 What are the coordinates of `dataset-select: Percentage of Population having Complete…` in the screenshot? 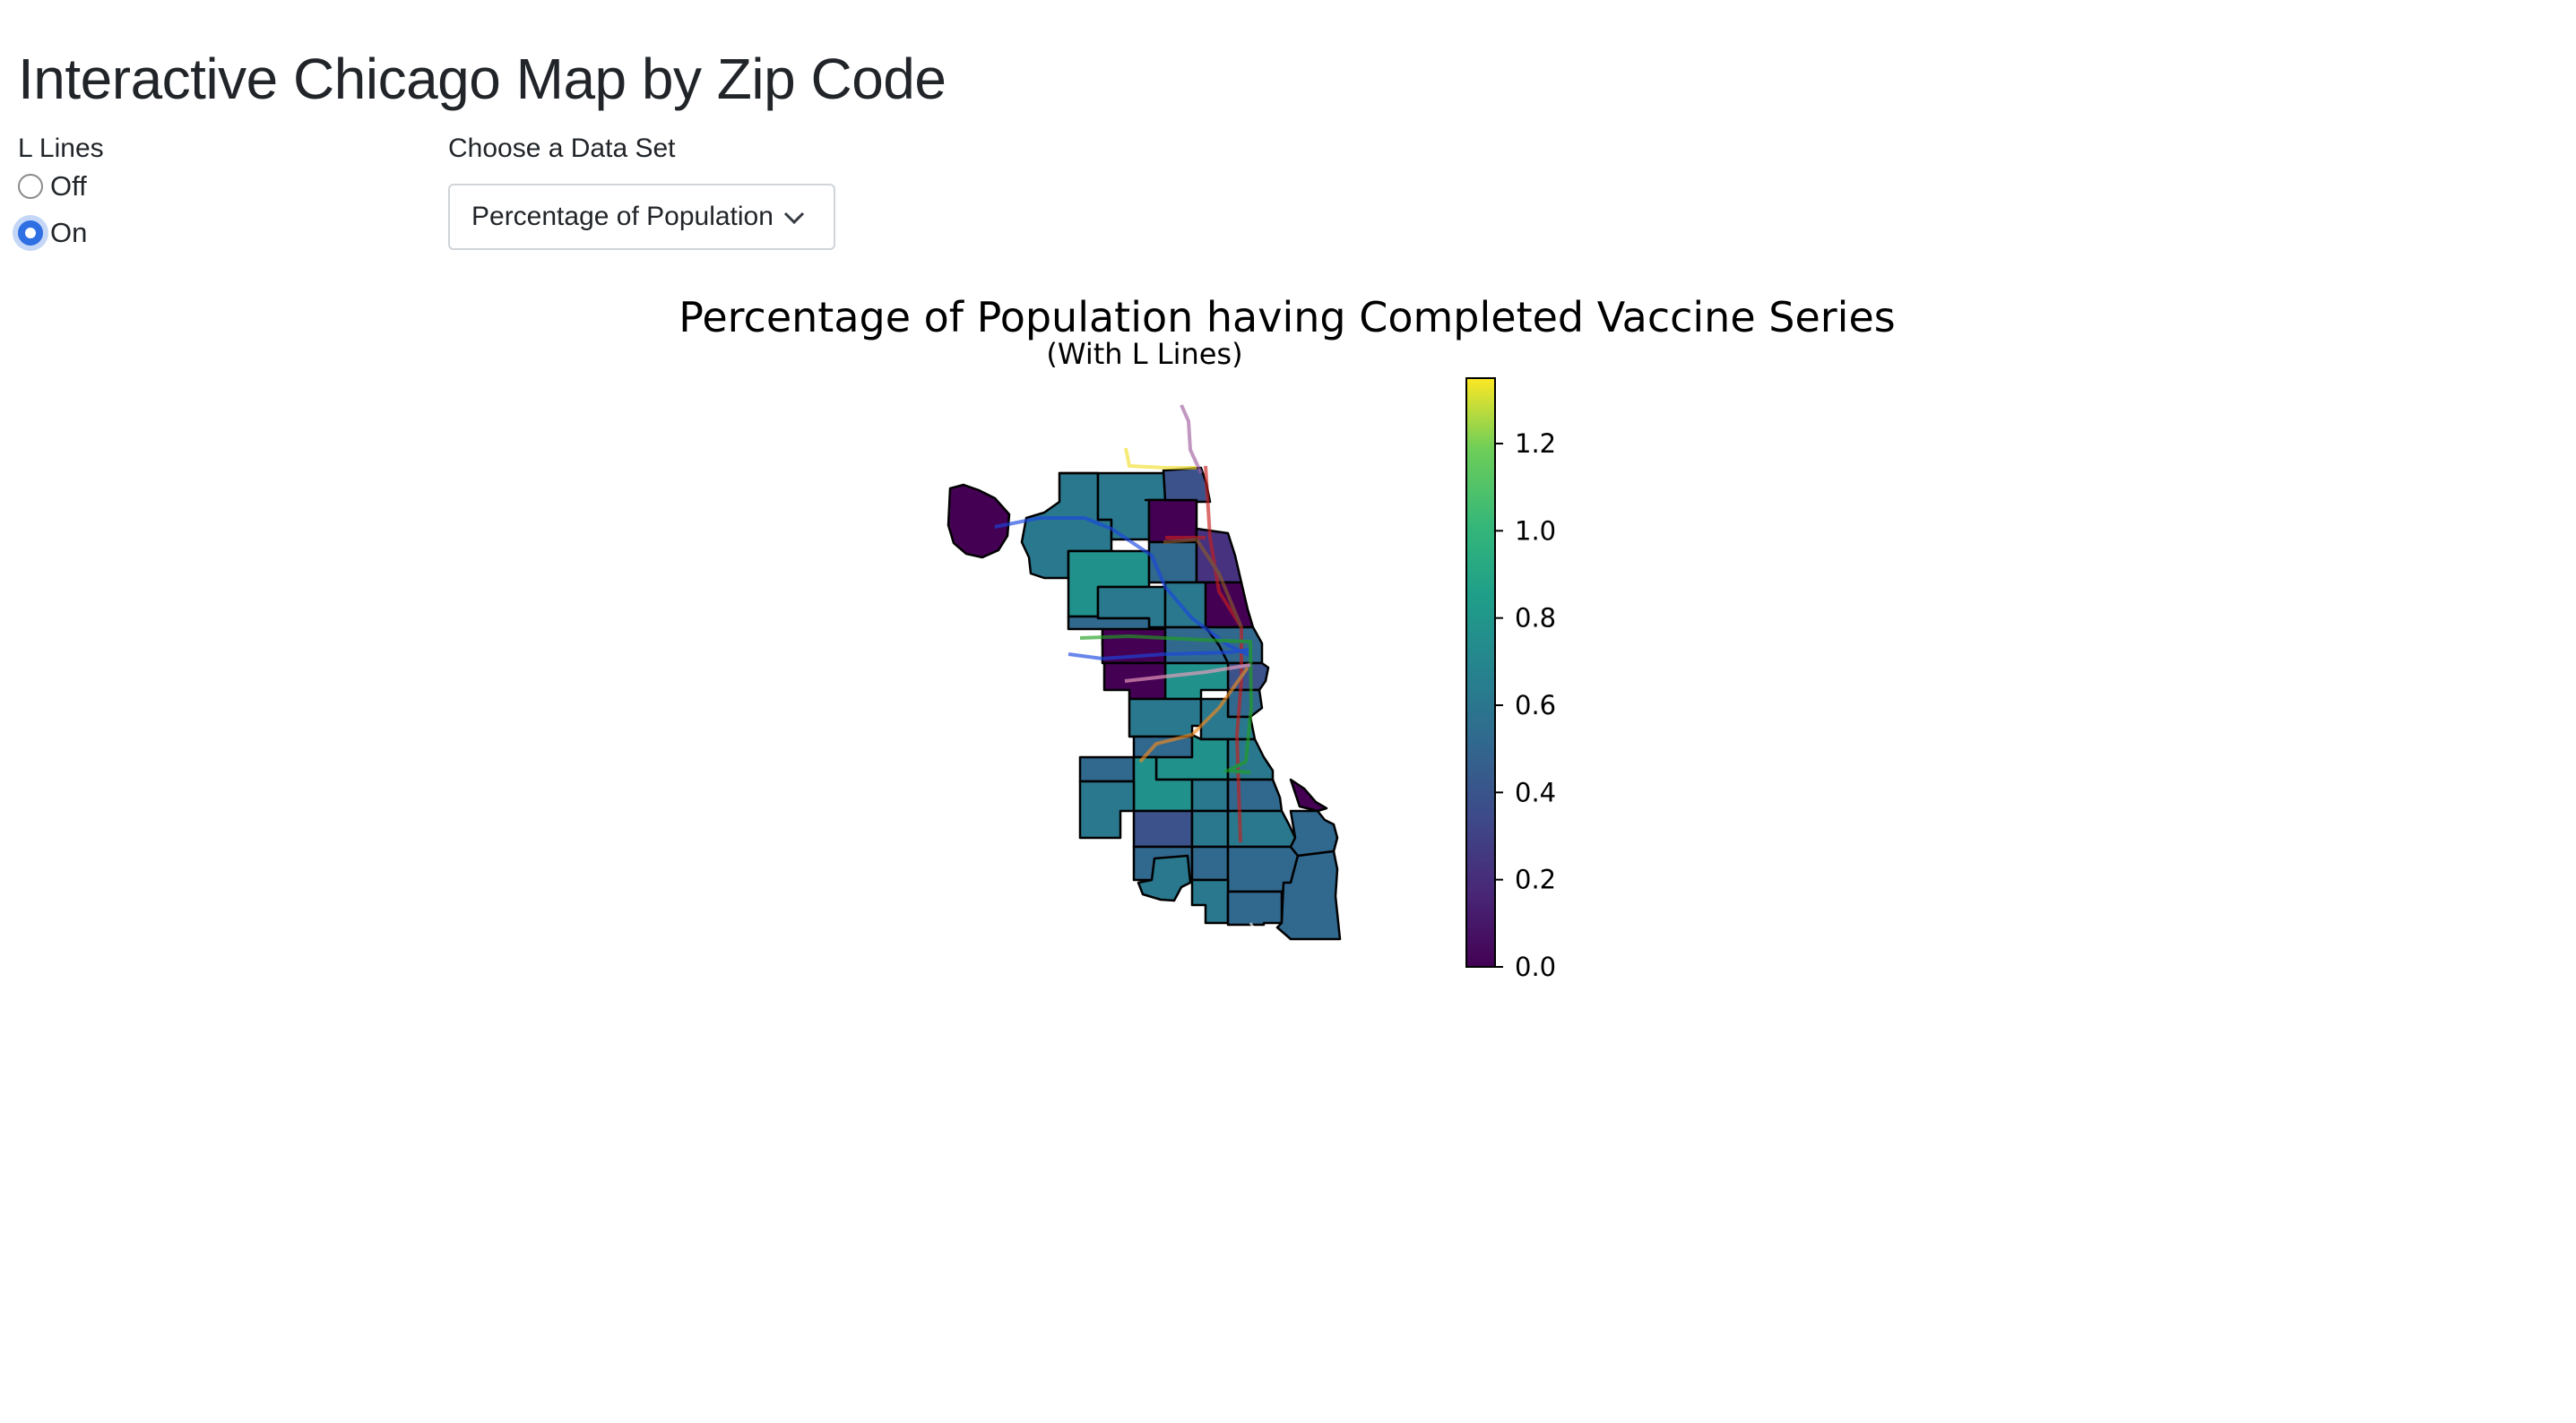 It's located at (641, 217).